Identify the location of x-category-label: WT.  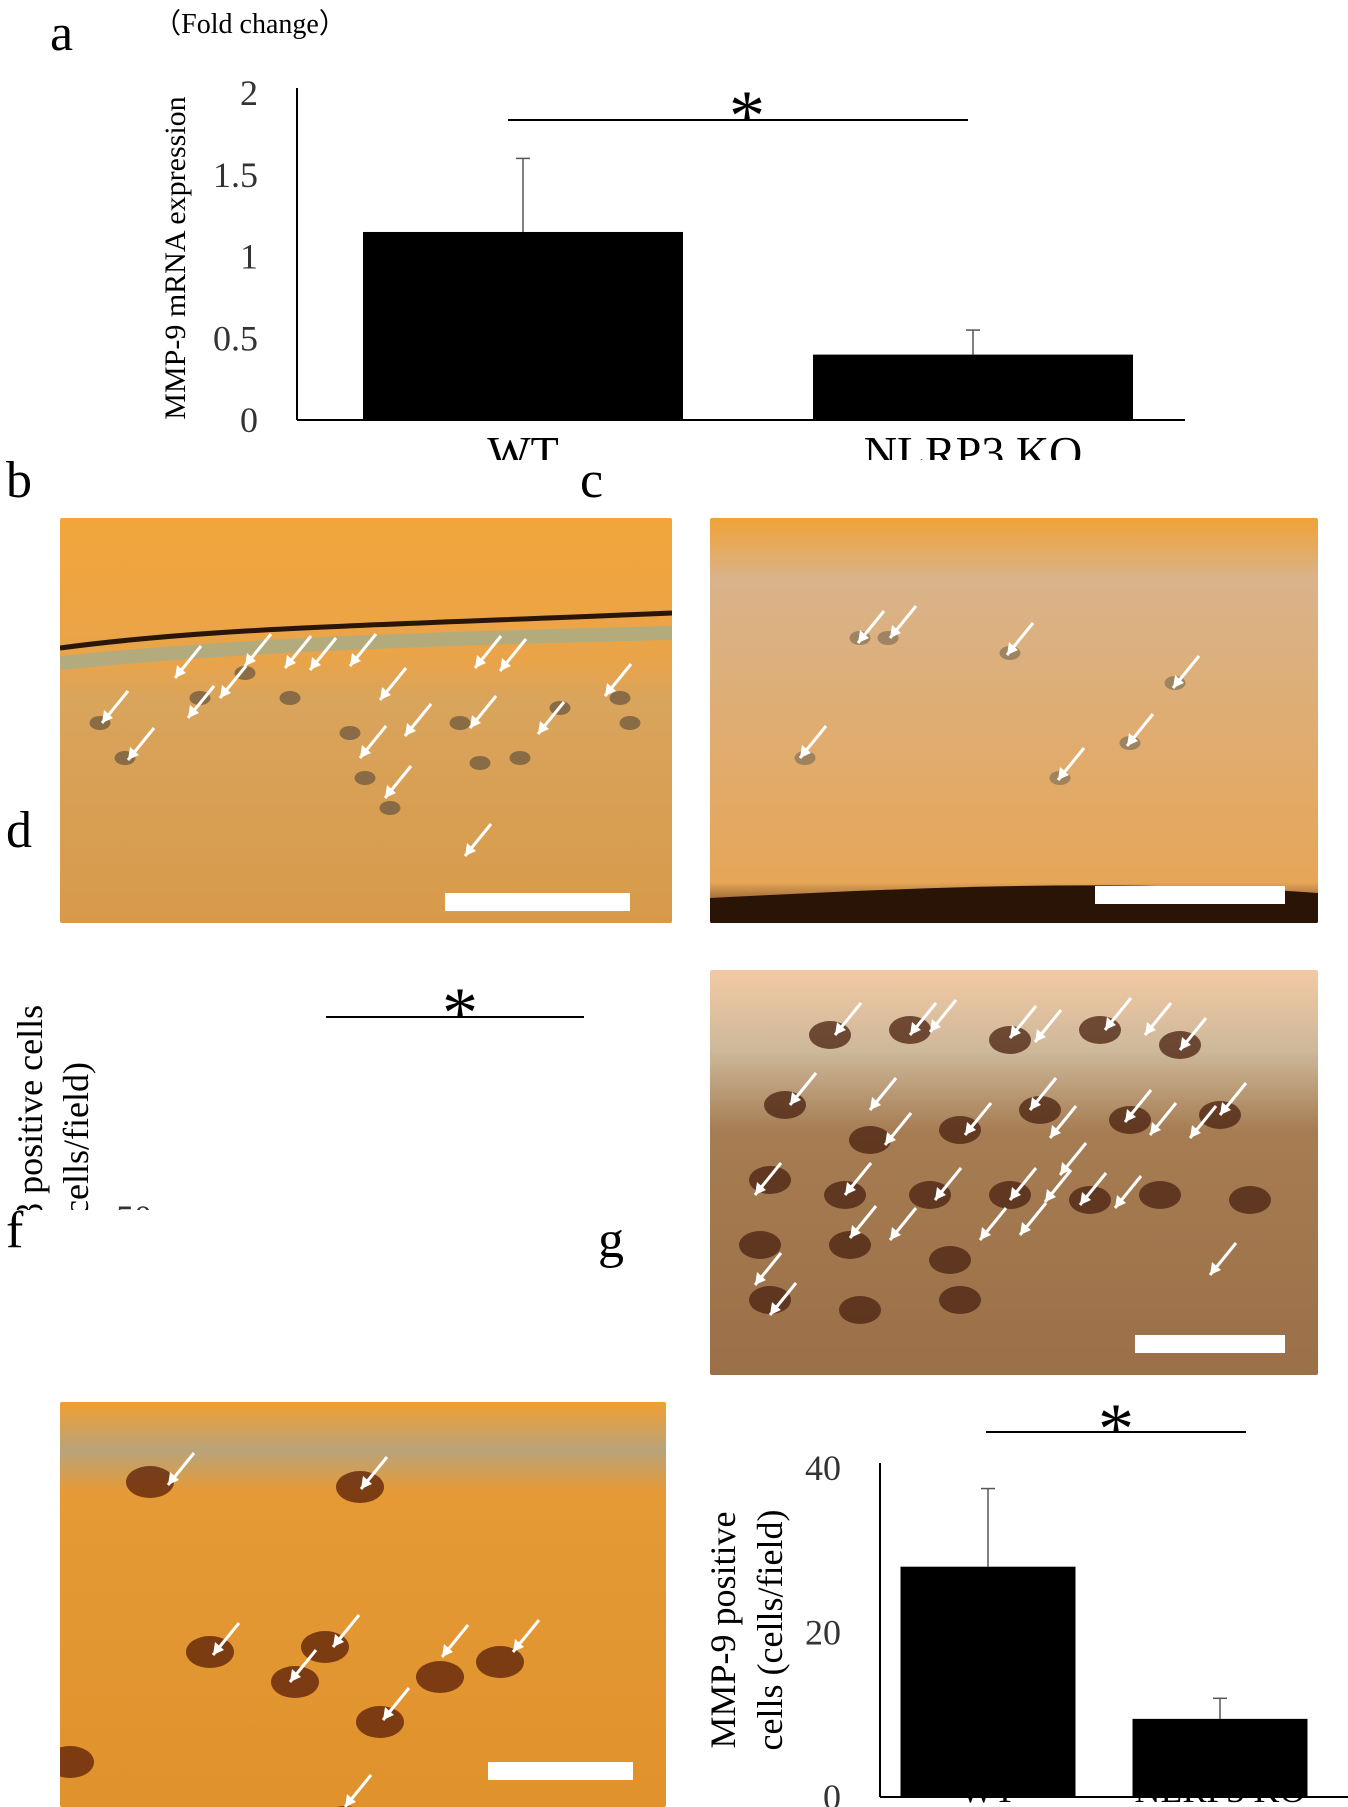
(988, 1788).